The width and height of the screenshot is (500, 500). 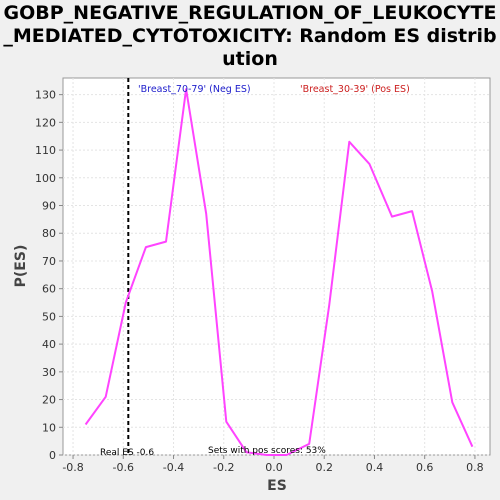 I want to click on y-tick-label: 10, so click(x=49, y=427).